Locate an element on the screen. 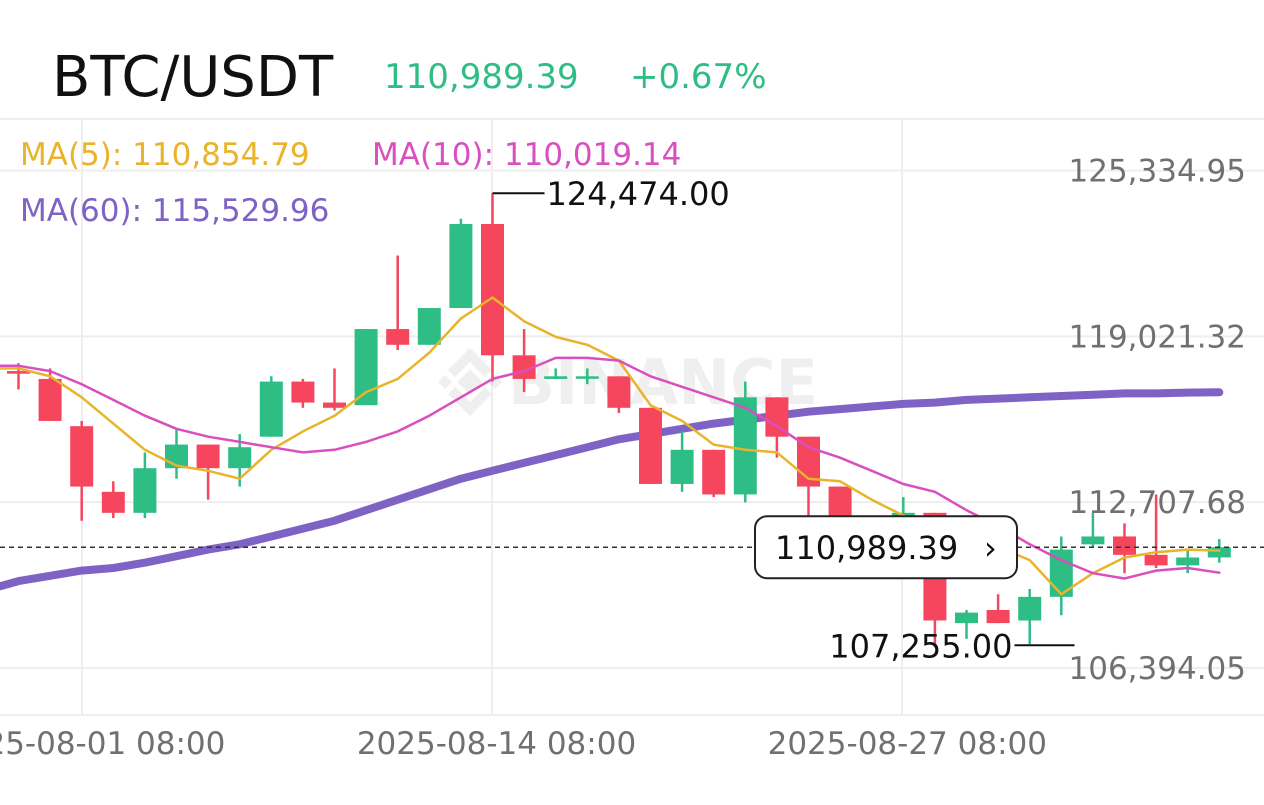  x-tick-label: 2025-08-14 08:00 is located at coordinates (496, 744).